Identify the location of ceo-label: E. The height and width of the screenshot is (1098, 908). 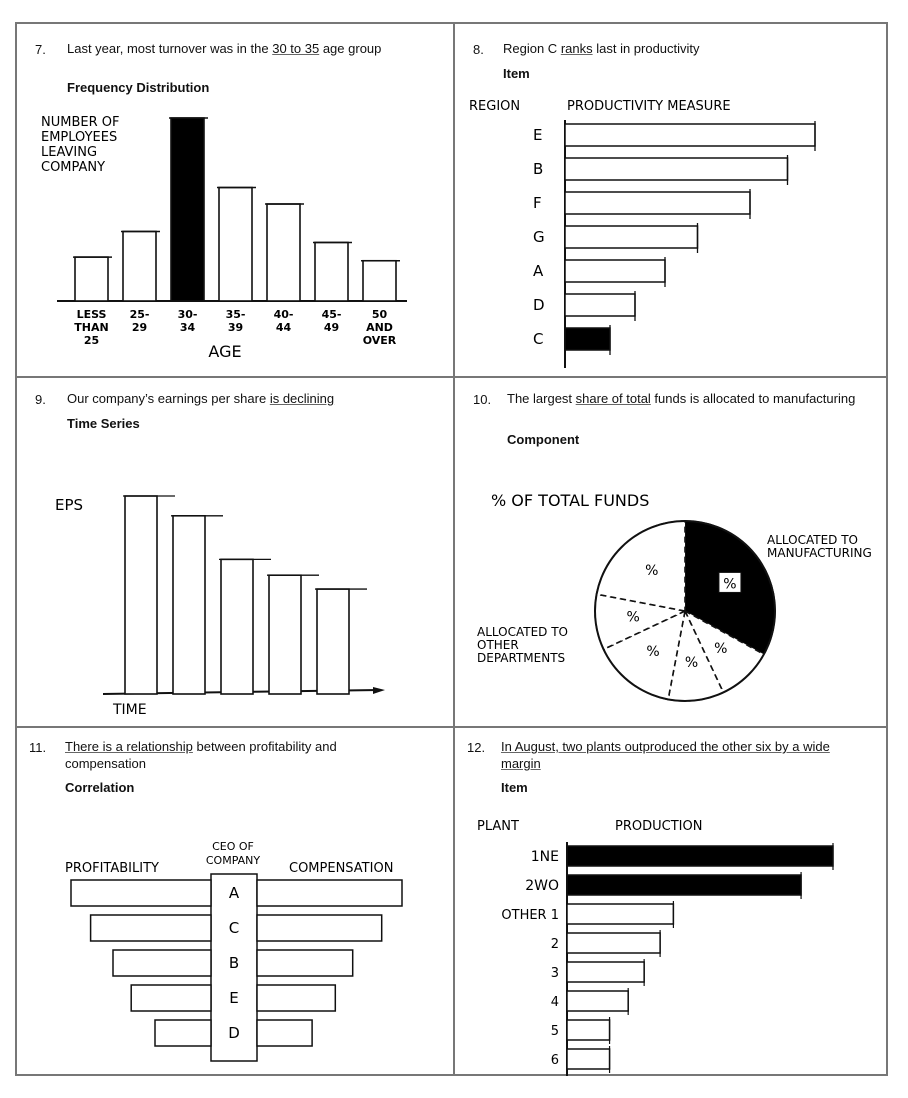
(233, 998).